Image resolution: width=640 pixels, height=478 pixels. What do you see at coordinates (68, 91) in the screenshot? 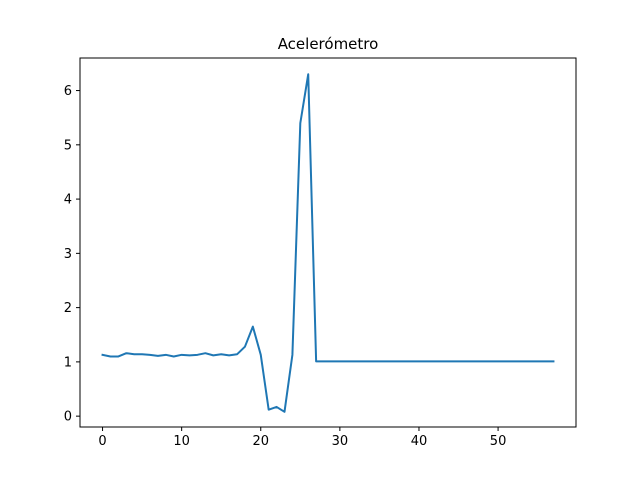
I see `y-tick-label: 6` at bounding box center [68, 91].